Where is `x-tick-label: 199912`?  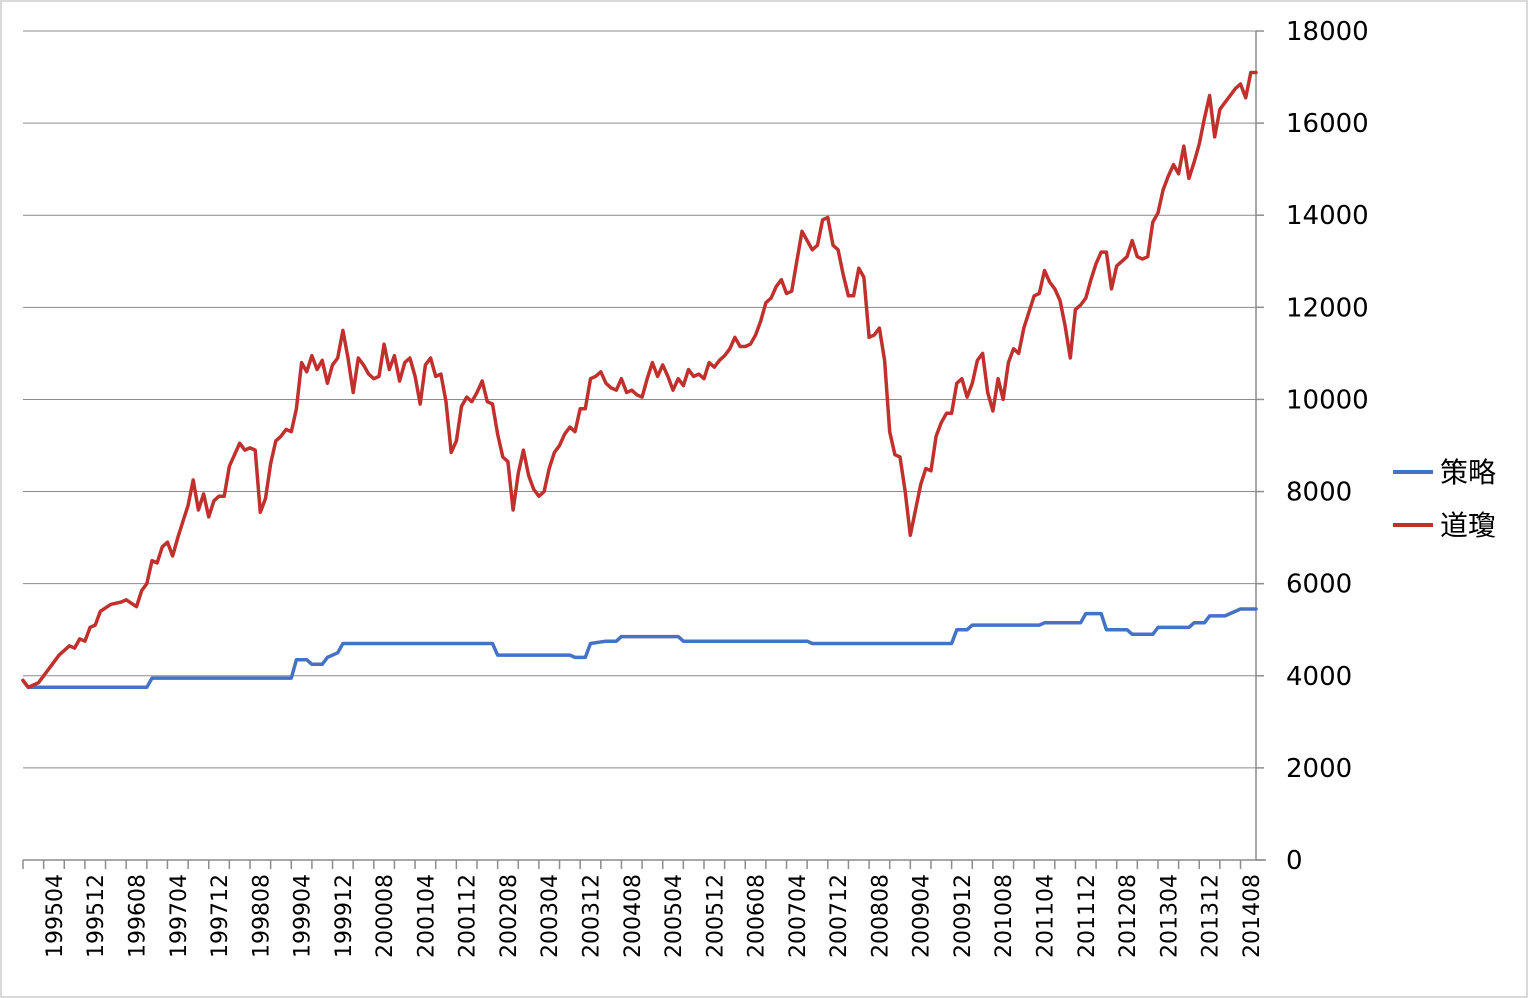
x-tick-label: 199912 is located at coordinates (344, 916).